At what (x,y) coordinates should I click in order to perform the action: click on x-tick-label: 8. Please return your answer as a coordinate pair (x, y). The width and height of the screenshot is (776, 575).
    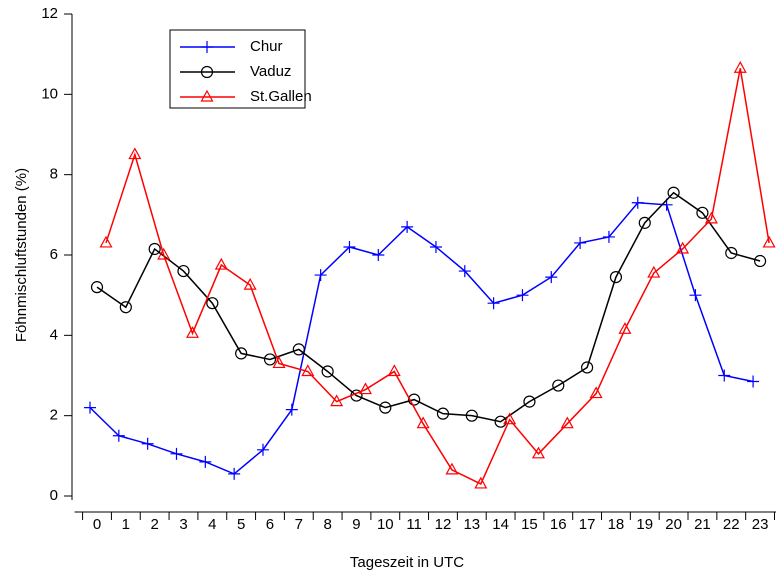
    Looking at the image, I should click on (327, 524).